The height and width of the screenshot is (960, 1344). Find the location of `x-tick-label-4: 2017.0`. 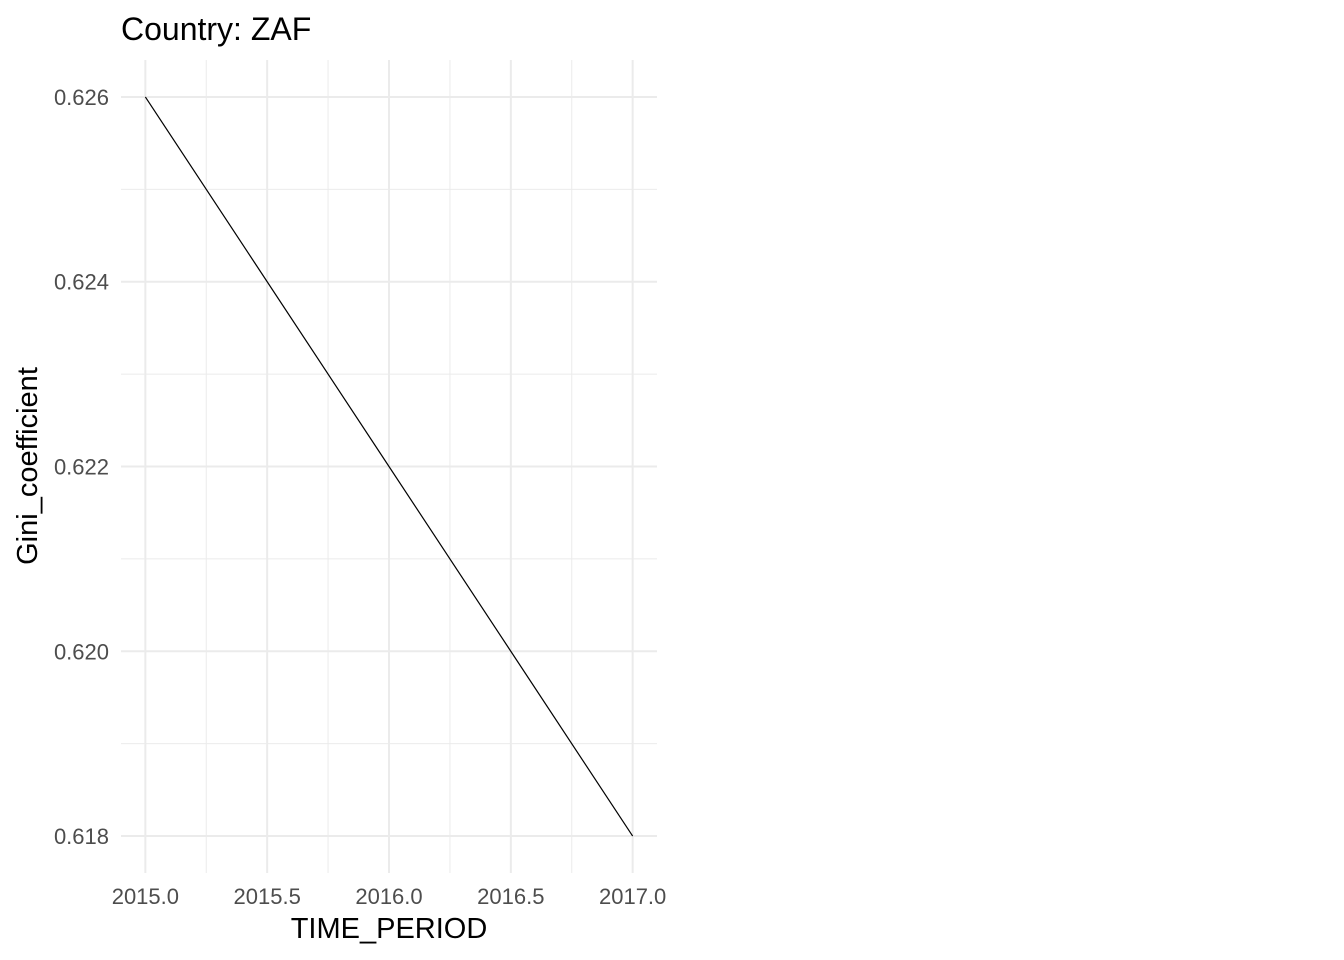

x-tick-label-4: 2017.0 is located at coordinates (632, 896).